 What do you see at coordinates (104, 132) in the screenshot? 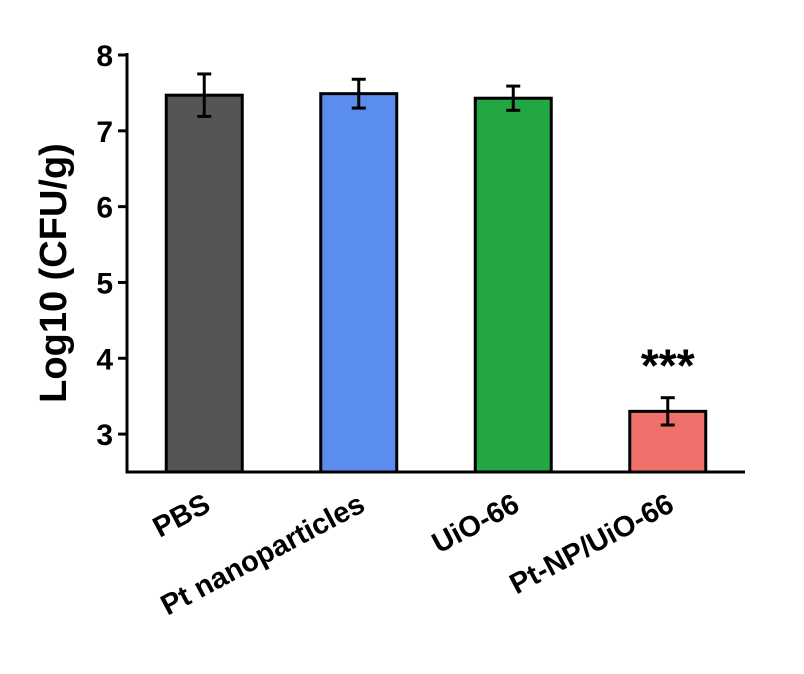
I see `y-tick-label: 7` at bounding box center [104, 132].